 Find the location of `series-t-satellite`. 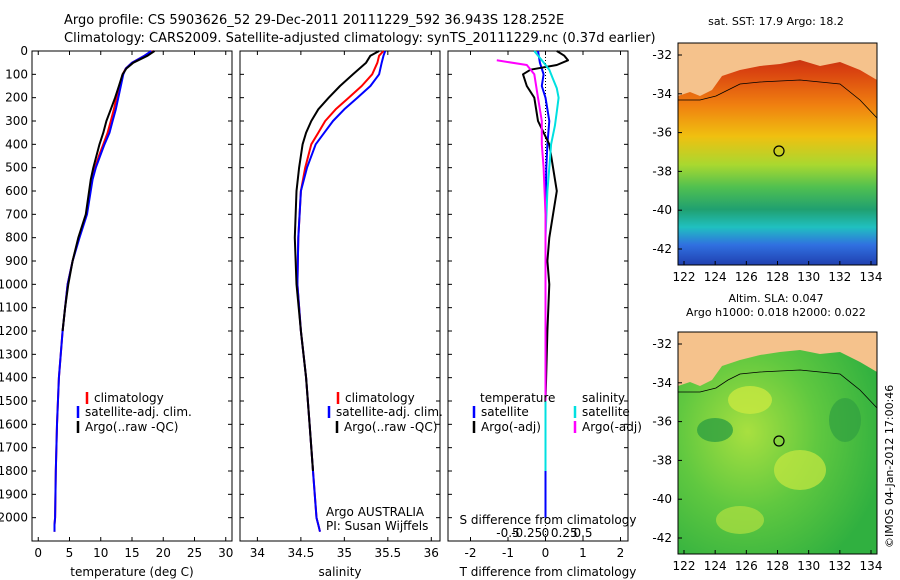

series-t-satellite is located at coordinates (544, 284).